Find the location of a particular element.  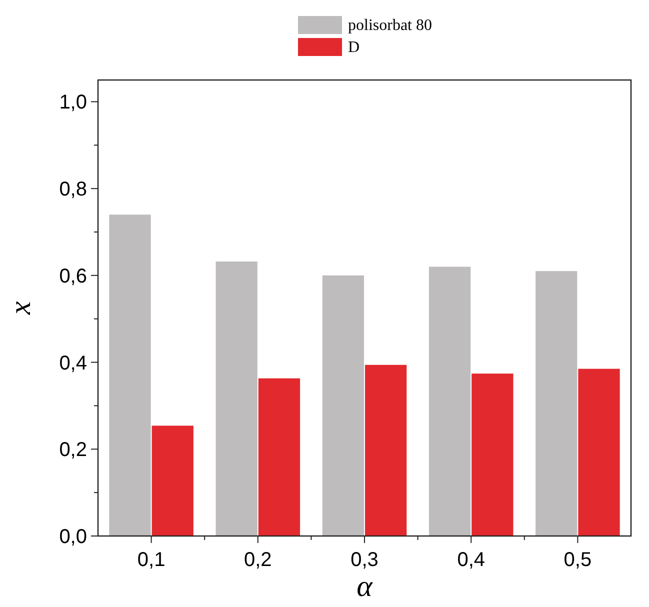

y-tick-label: 0,8 is located at coordinates (73, 189).